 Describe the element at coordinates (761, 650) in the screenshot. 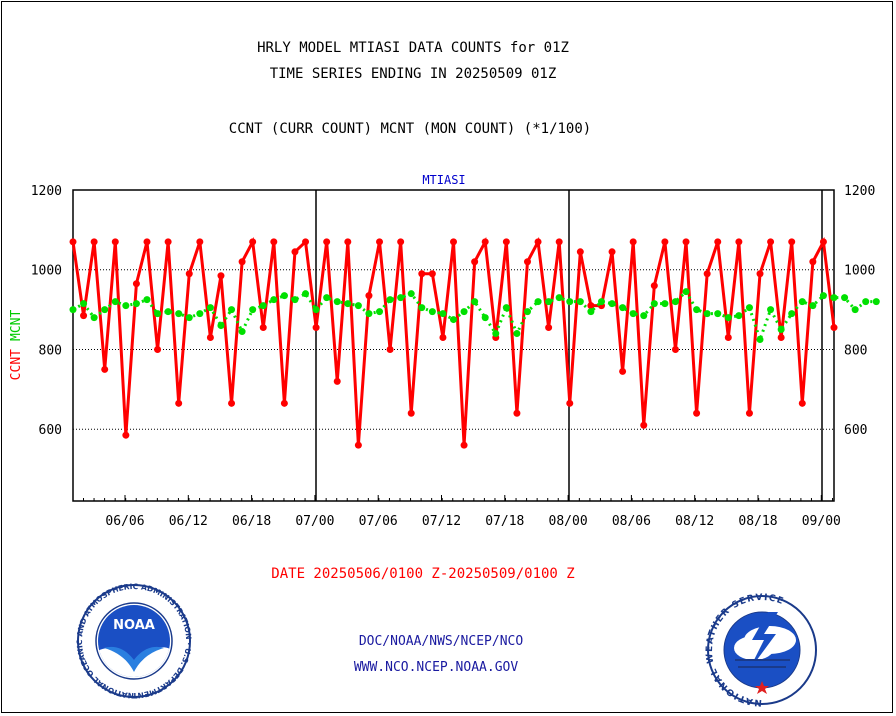

I see `nws-logo: NATIONAL WEATHER SERVICE` at that location.